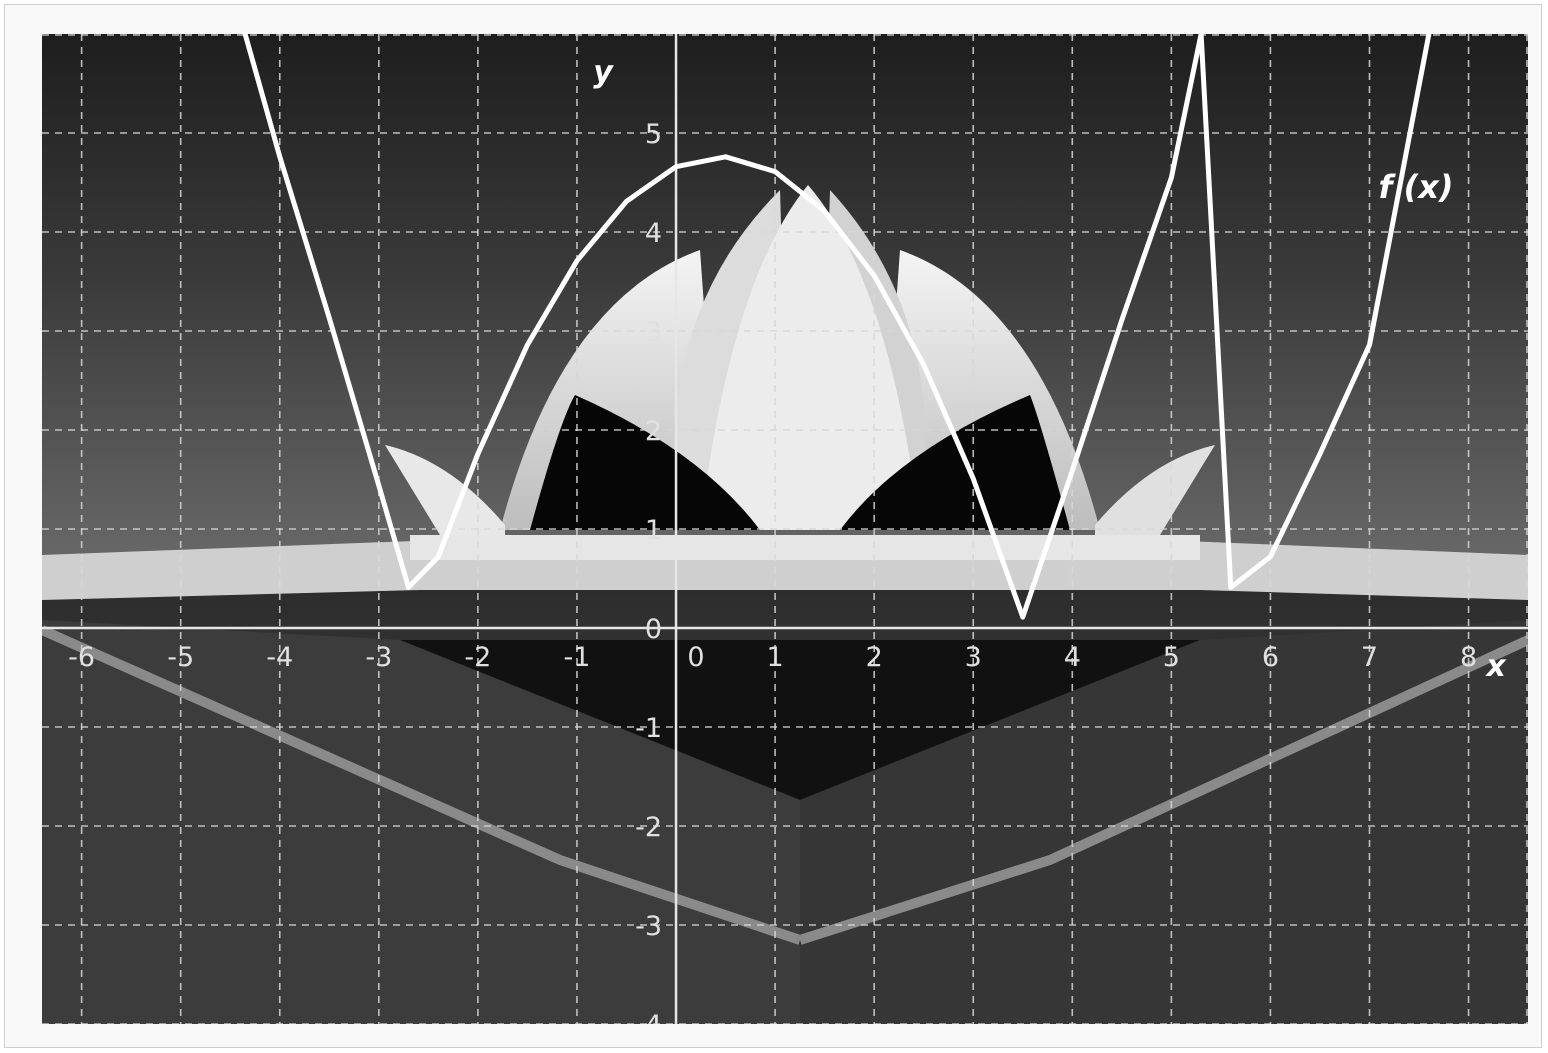  I want to click on x-tick-label: -5, so click(180, 657).